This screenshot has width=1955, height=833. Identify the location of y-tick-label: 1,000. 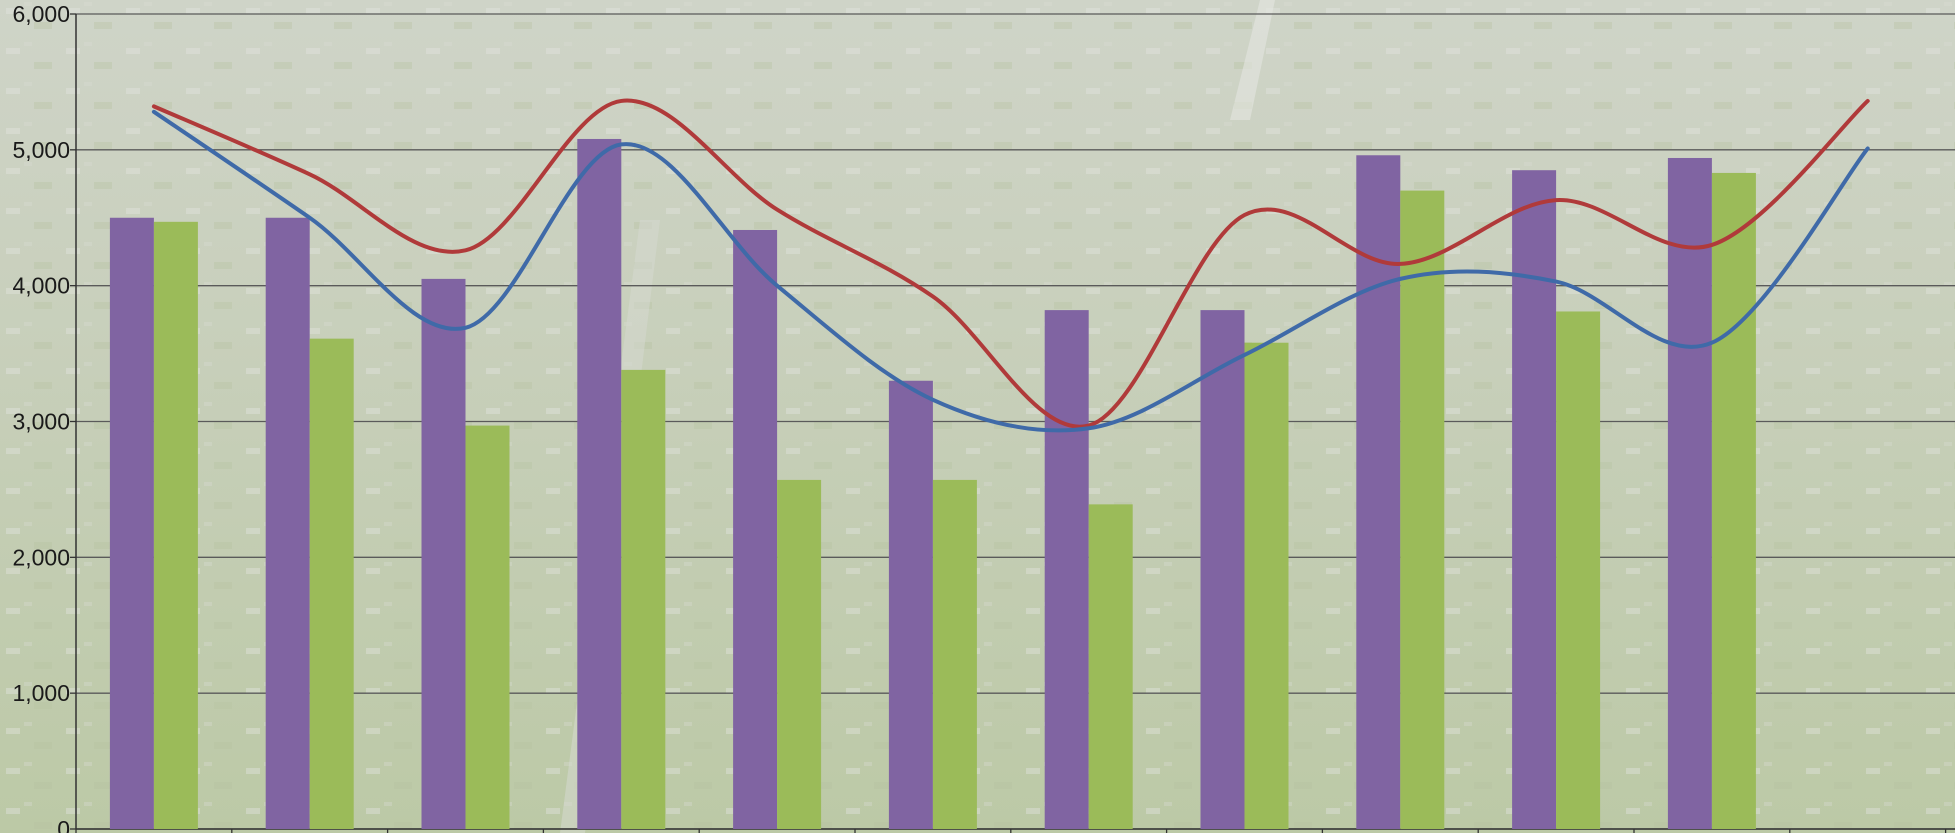
(41, 693).